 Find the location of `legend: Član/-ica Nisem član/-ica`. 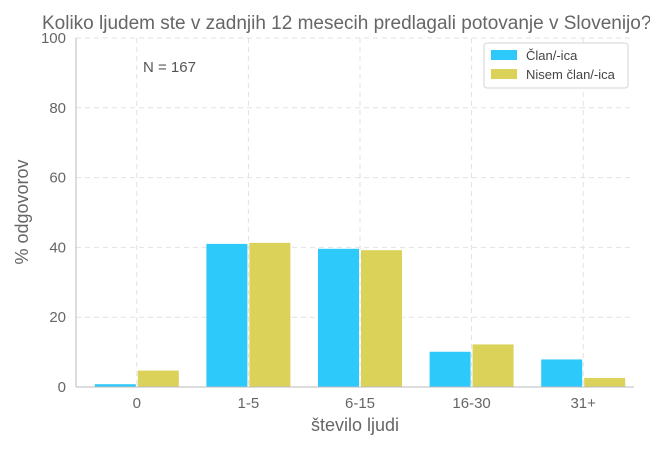

legend: Član/-ica Nisem član/-ica is located at coordinates (556, 65).